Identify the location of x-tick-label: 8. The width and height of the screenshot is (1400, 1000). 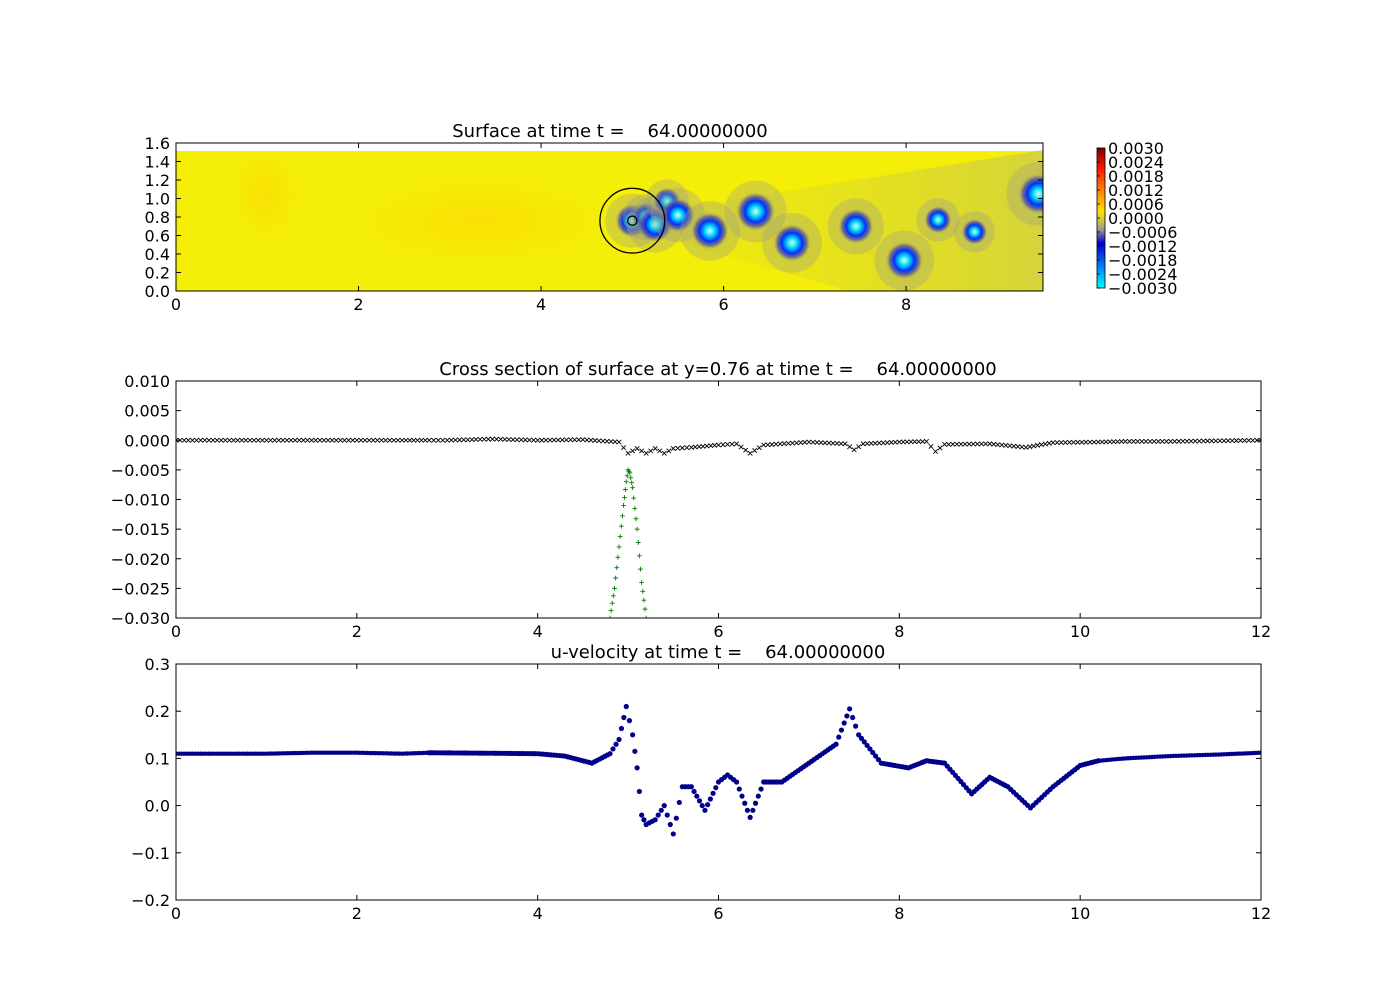
(899, 631).